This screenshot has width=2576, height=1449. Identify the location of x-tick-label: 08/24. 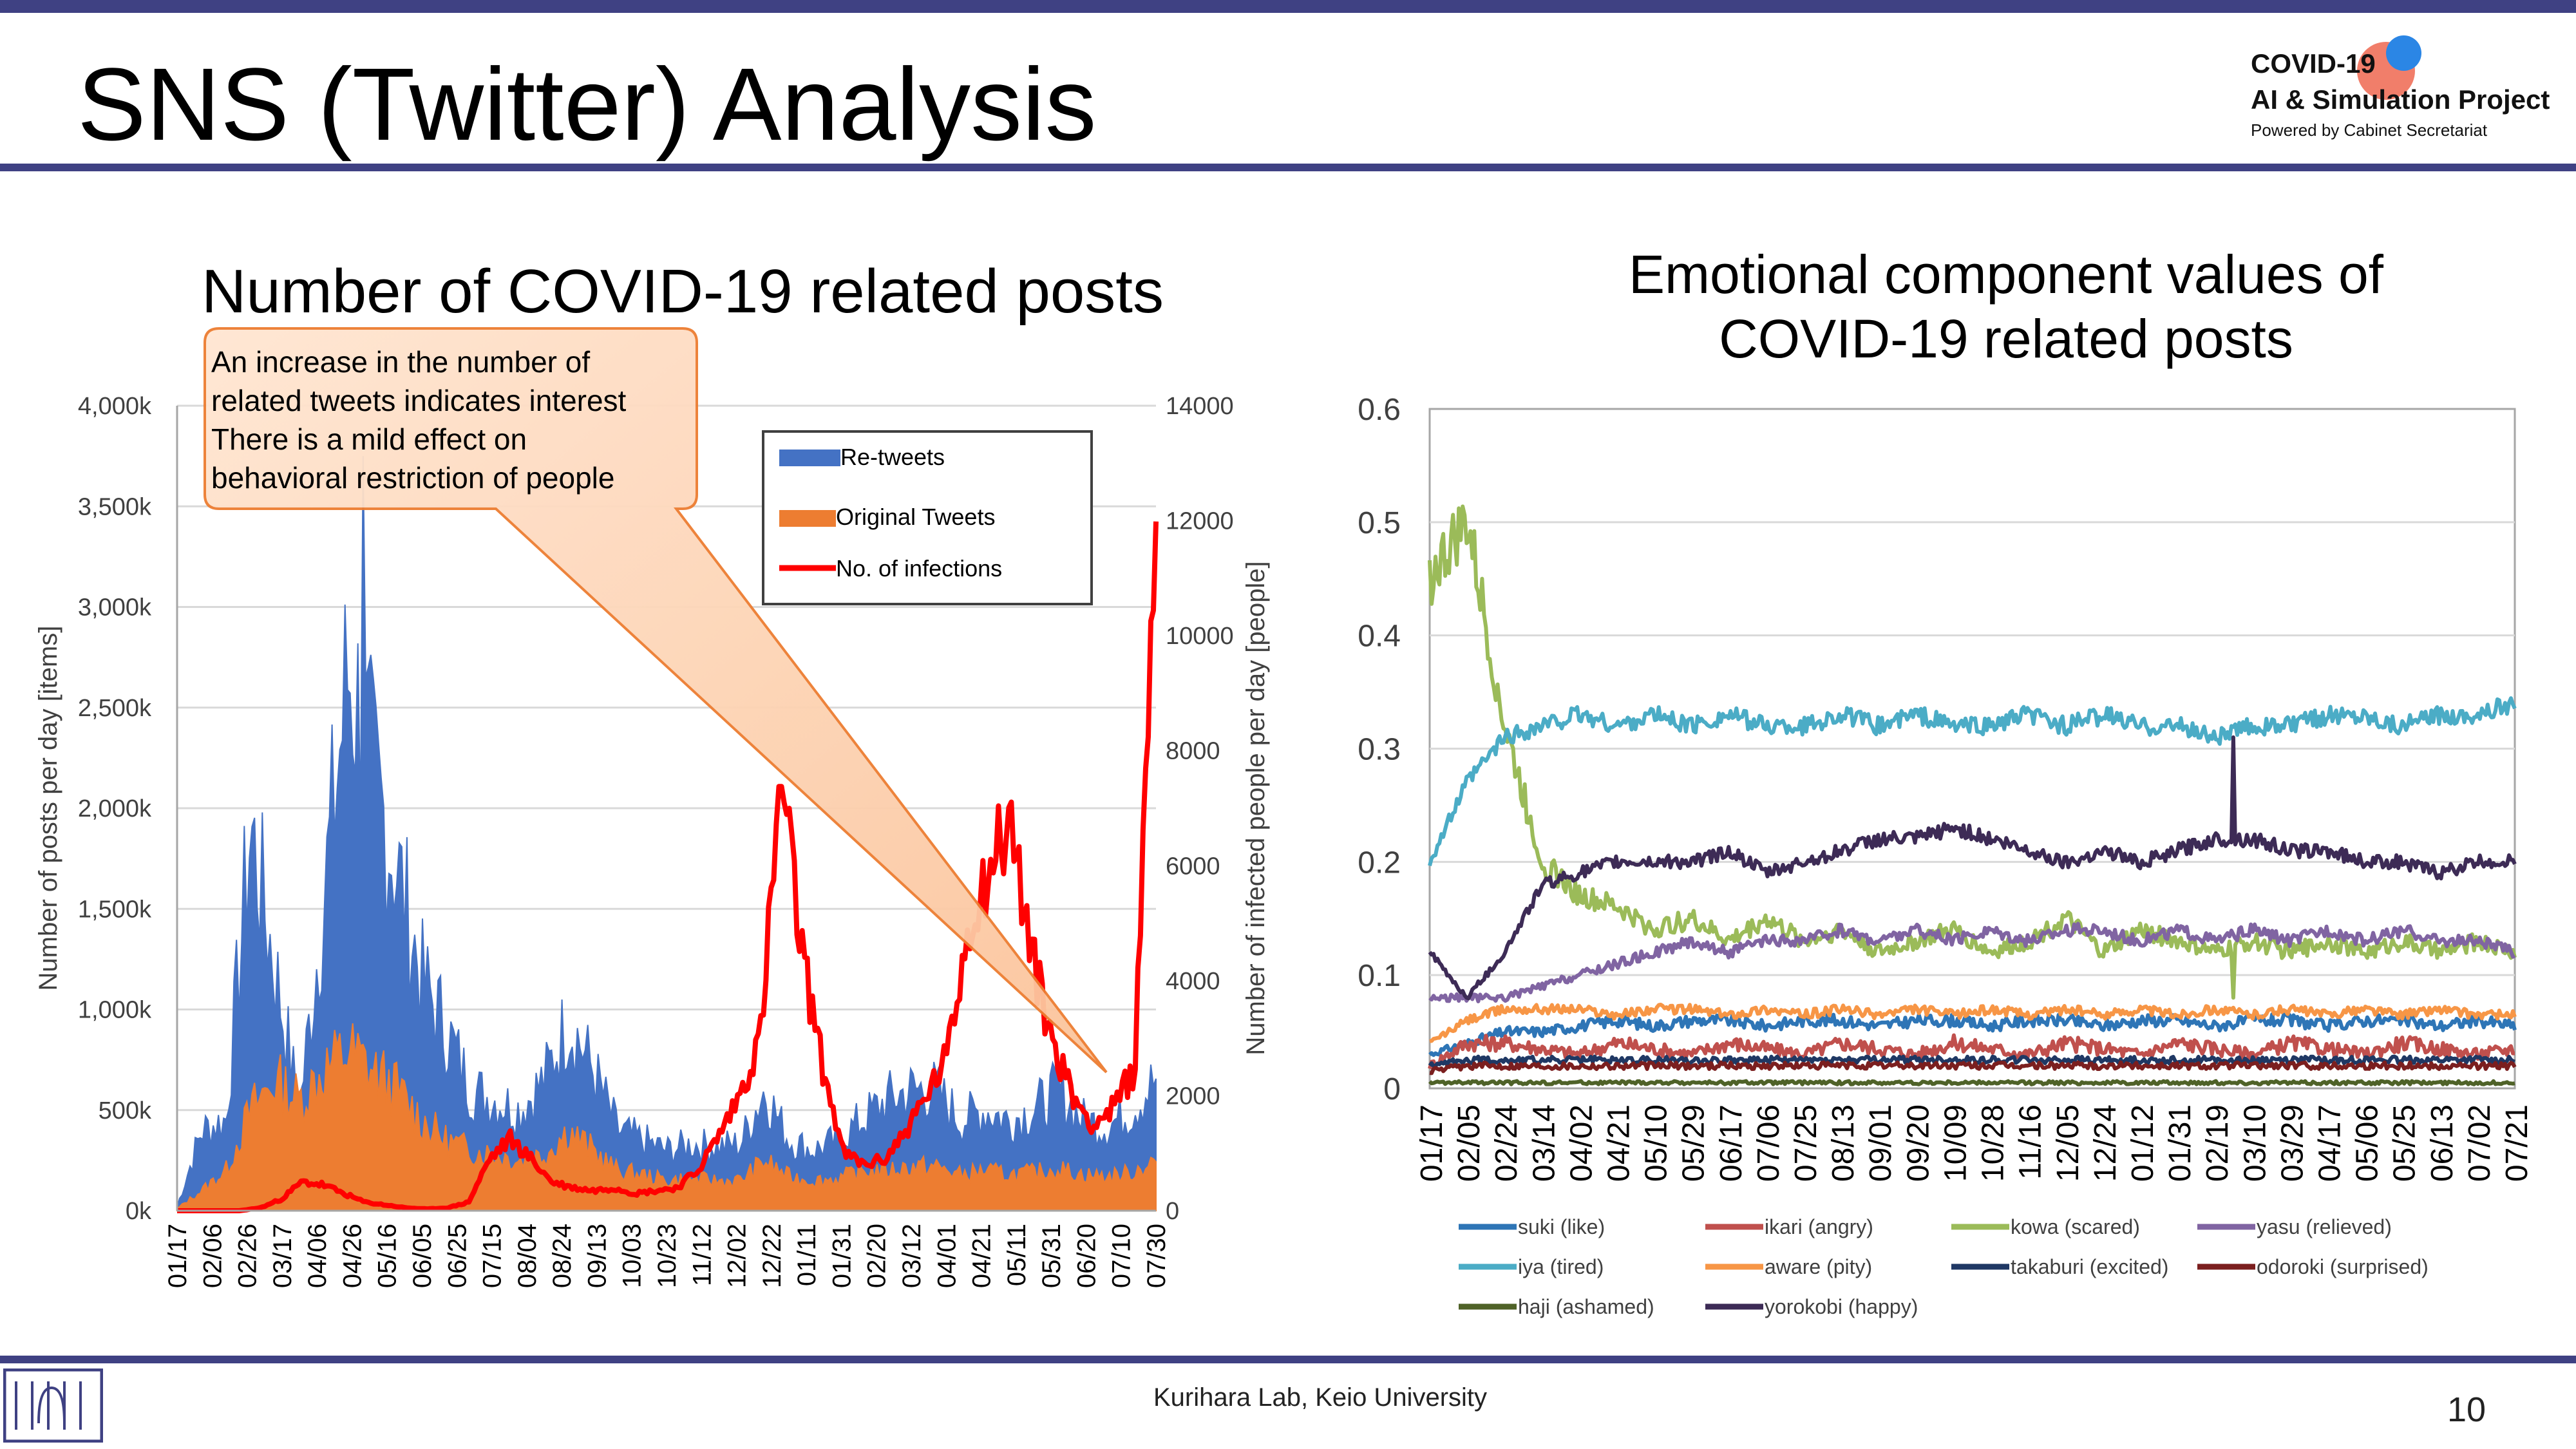
(562, 1256).